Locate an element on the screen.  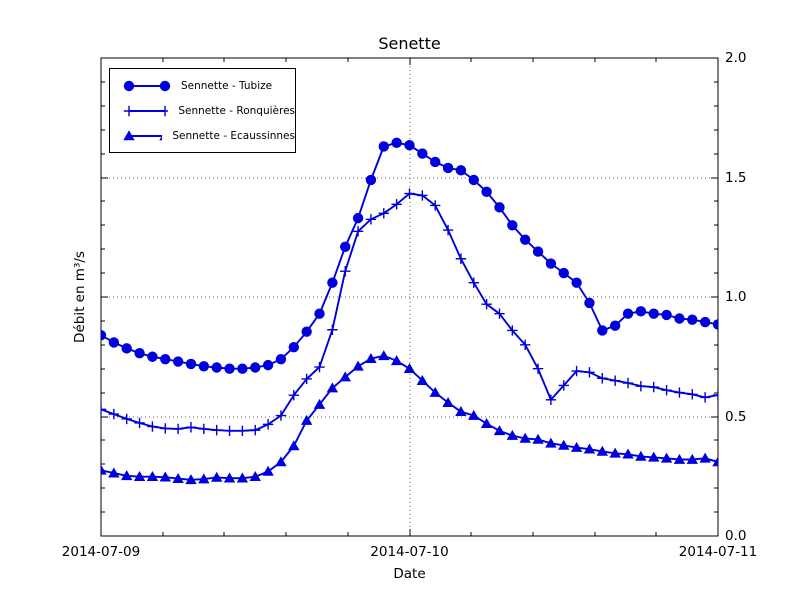
chart-title: Senette is located at coordinates (409, 43).